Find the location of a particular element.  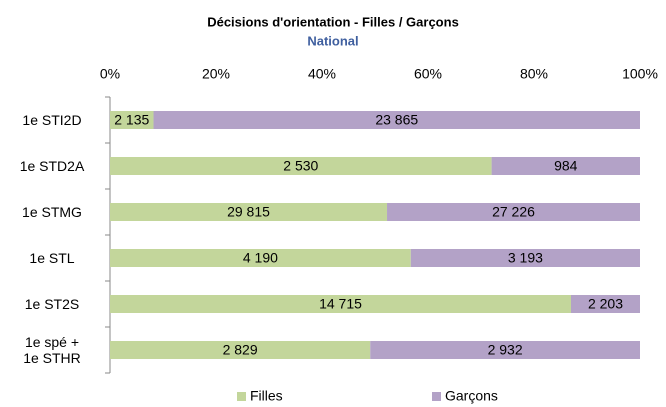

y-tick-label: 1e STL is located at coordinates (52, 258).